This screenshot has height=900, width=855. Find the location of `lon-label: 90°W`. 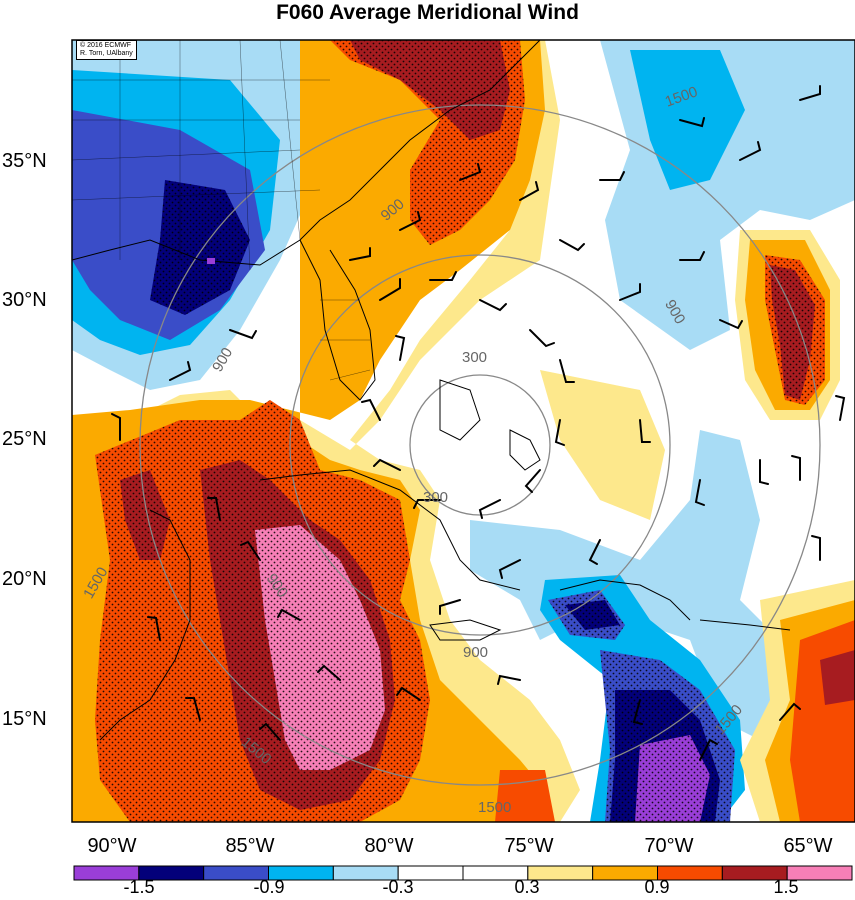

lon-label: 90°W is located at coordinates (112, 846).